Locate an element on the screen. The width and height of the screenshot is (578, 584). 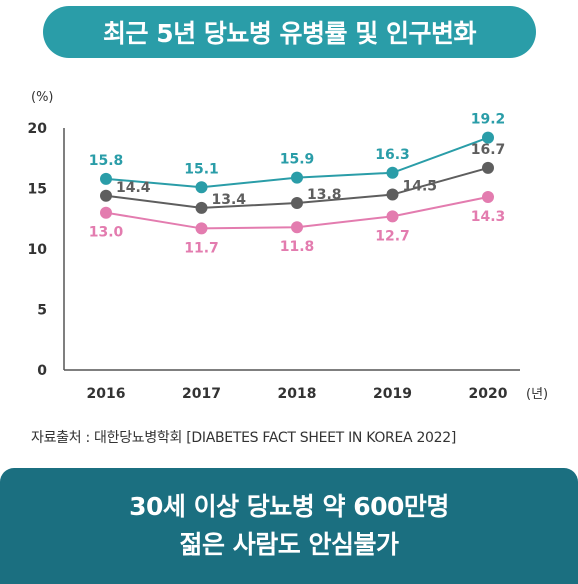
y-tick-label: 20 is located at coordinates (38, 129).